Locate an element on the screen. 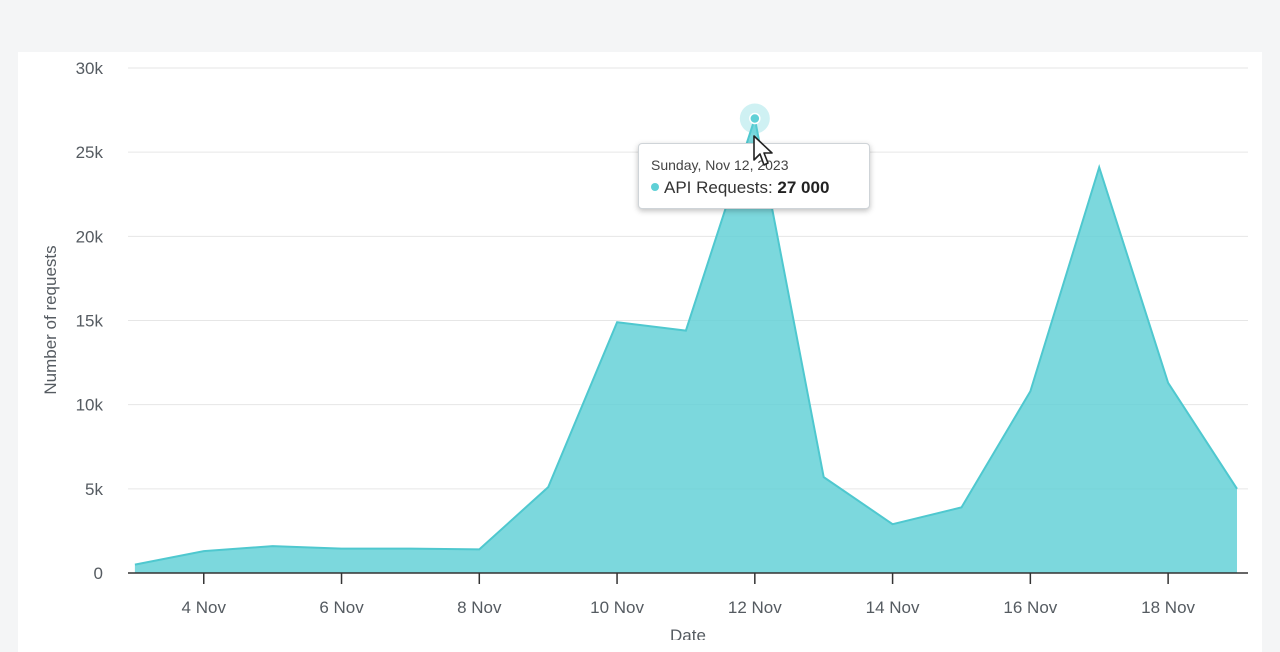 The width and height of the screenshot is (1280, 652). series-dot-icon is located at coordinates (655, 187).